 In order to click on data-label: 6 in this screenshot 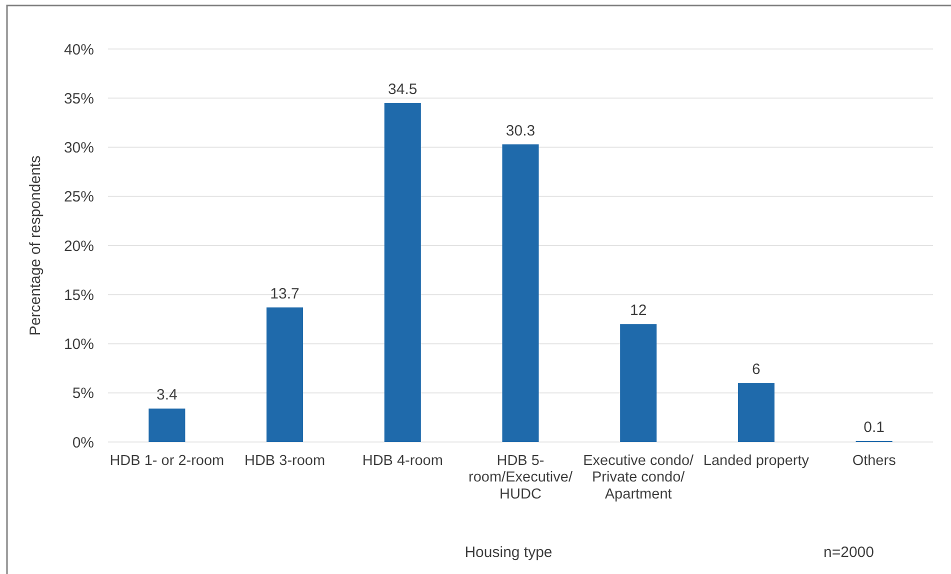, I will do `click(756, 369)`.